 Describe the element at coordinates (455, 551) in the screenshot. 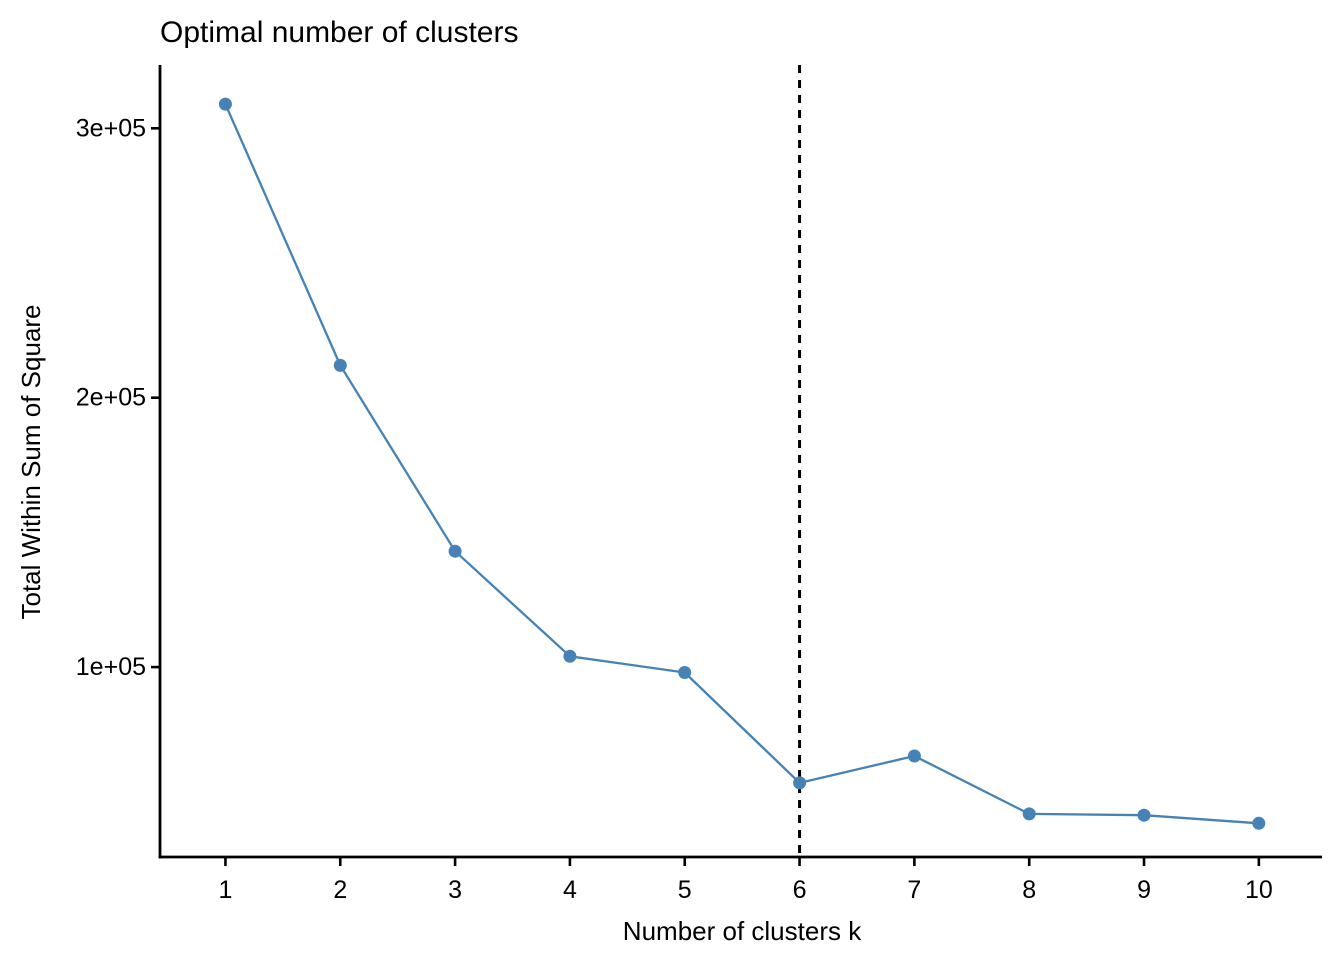

I see `data-point-k3` at that location.